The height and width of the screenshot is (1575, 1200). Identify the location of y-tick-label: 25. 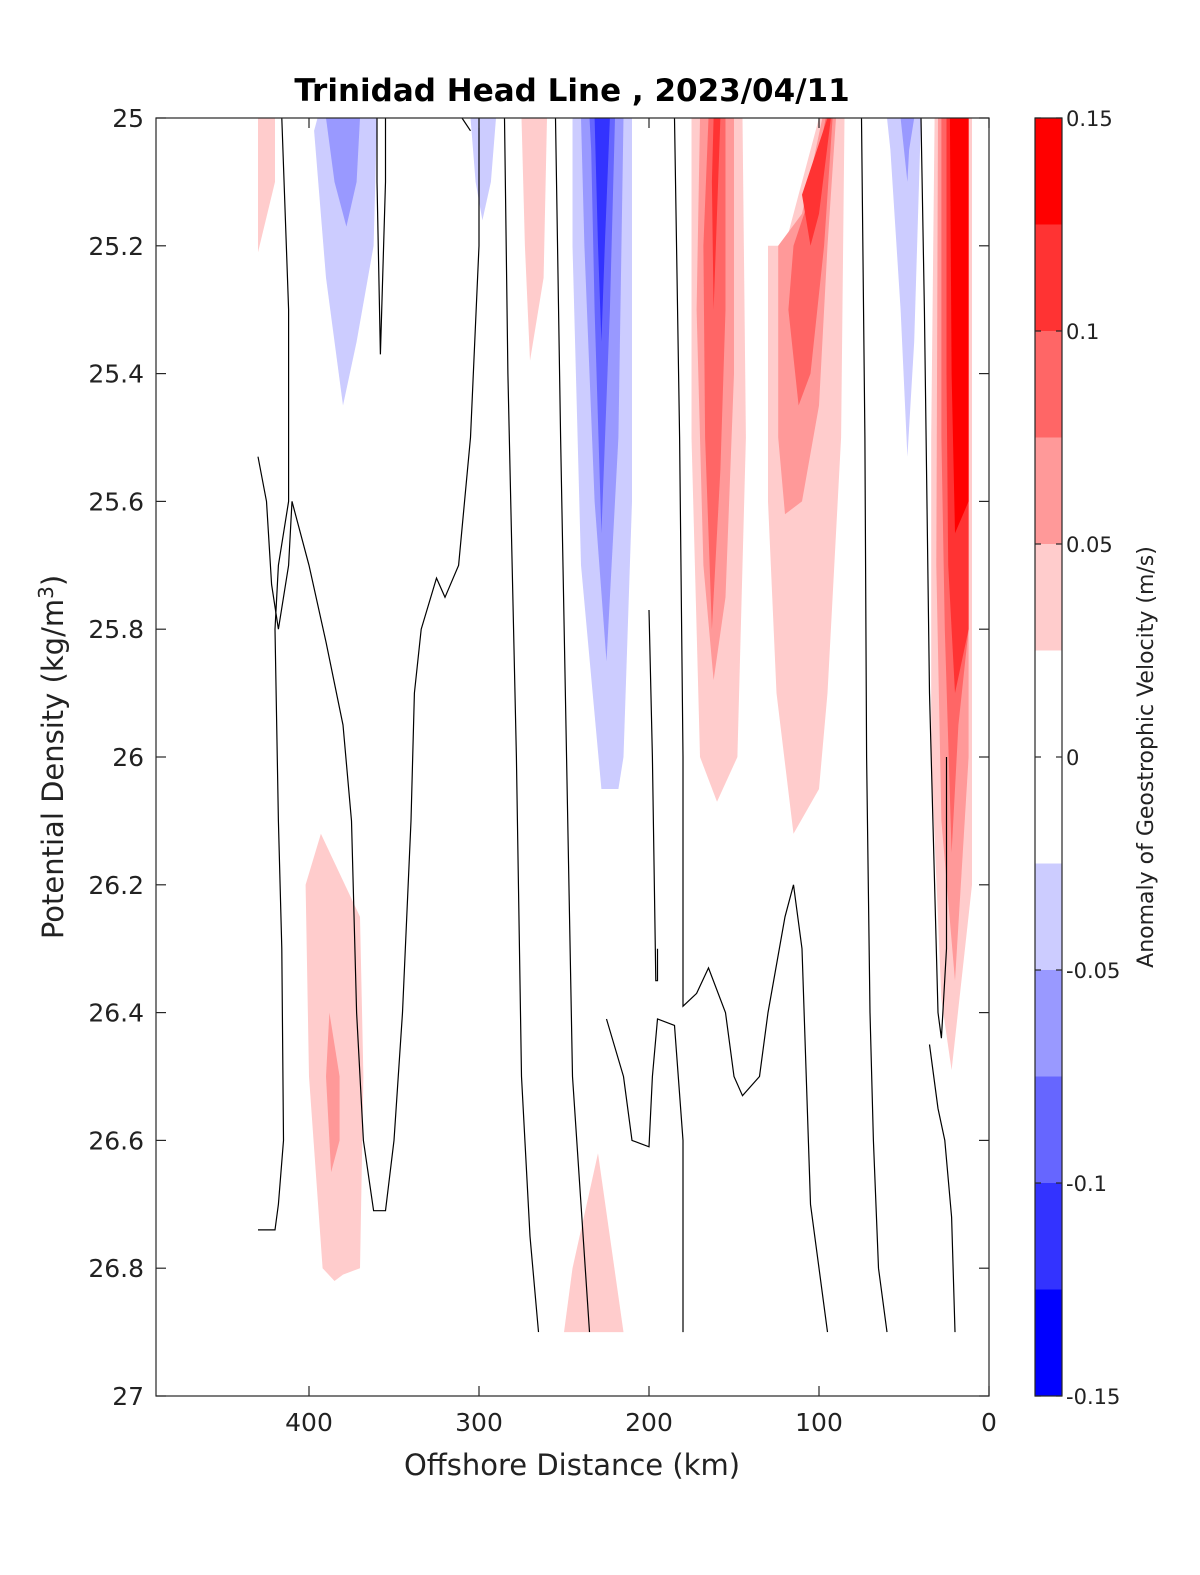
(128, 118).